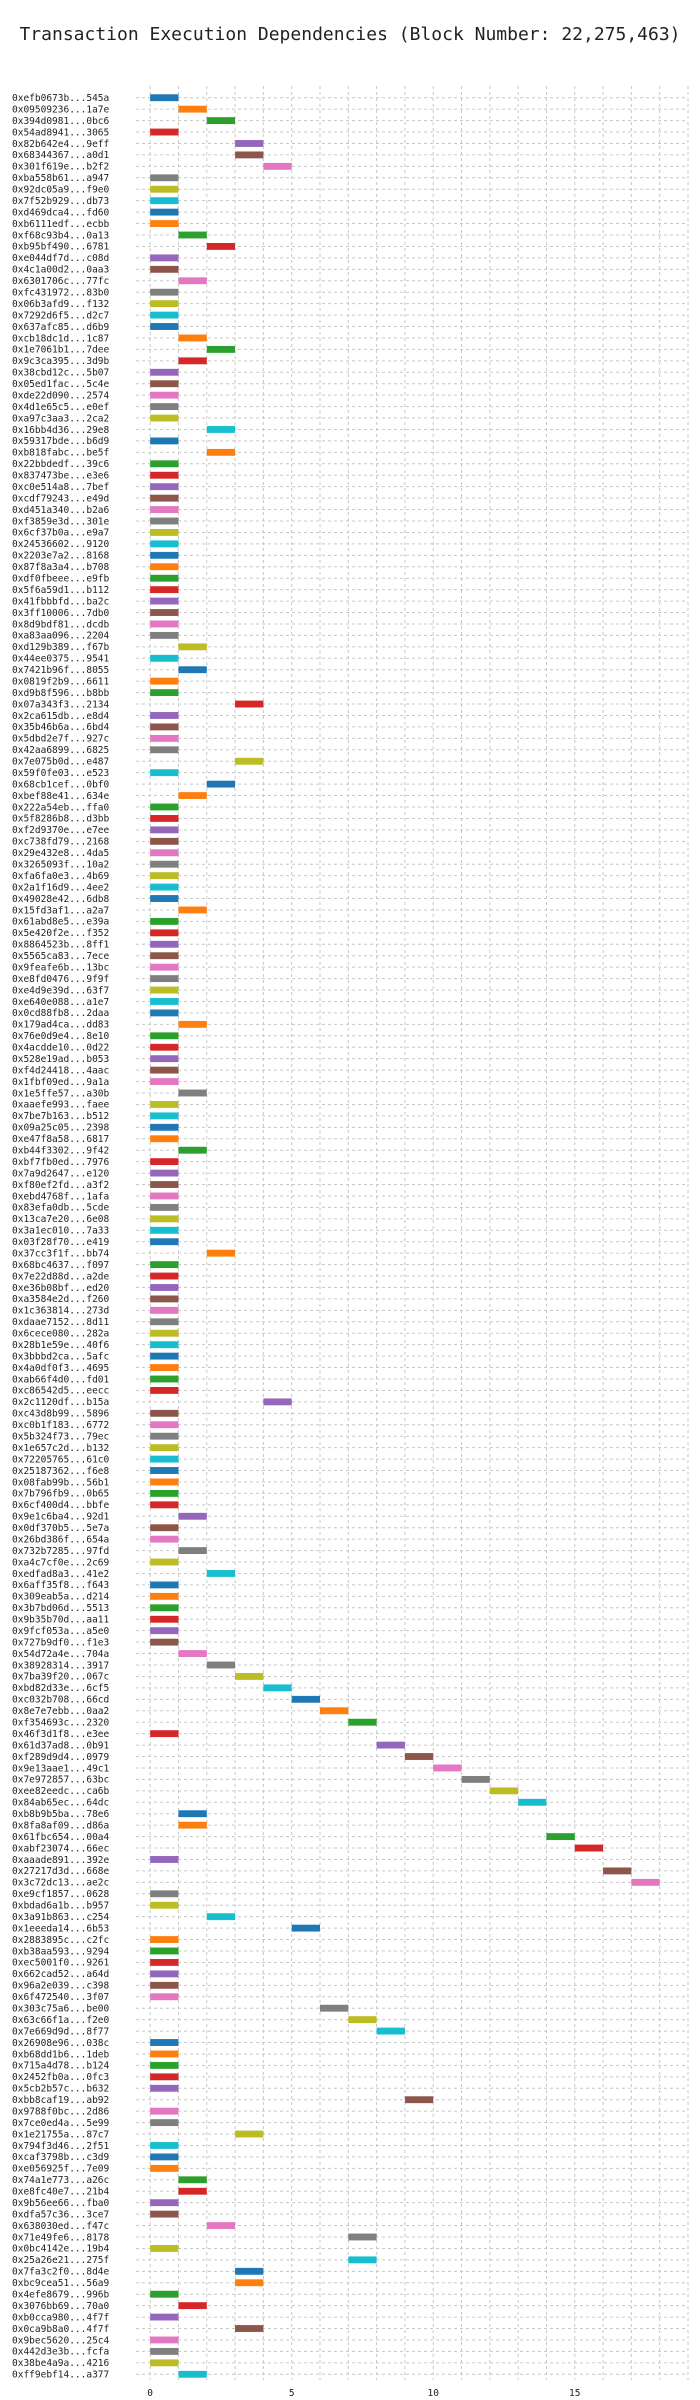 The image size is (700, 2400). What do you see at coordinates (61, 1745) in the screenshot?
I see `tx-label: 0x61d37ad8...0b91` at bounding box center [61, 1745].